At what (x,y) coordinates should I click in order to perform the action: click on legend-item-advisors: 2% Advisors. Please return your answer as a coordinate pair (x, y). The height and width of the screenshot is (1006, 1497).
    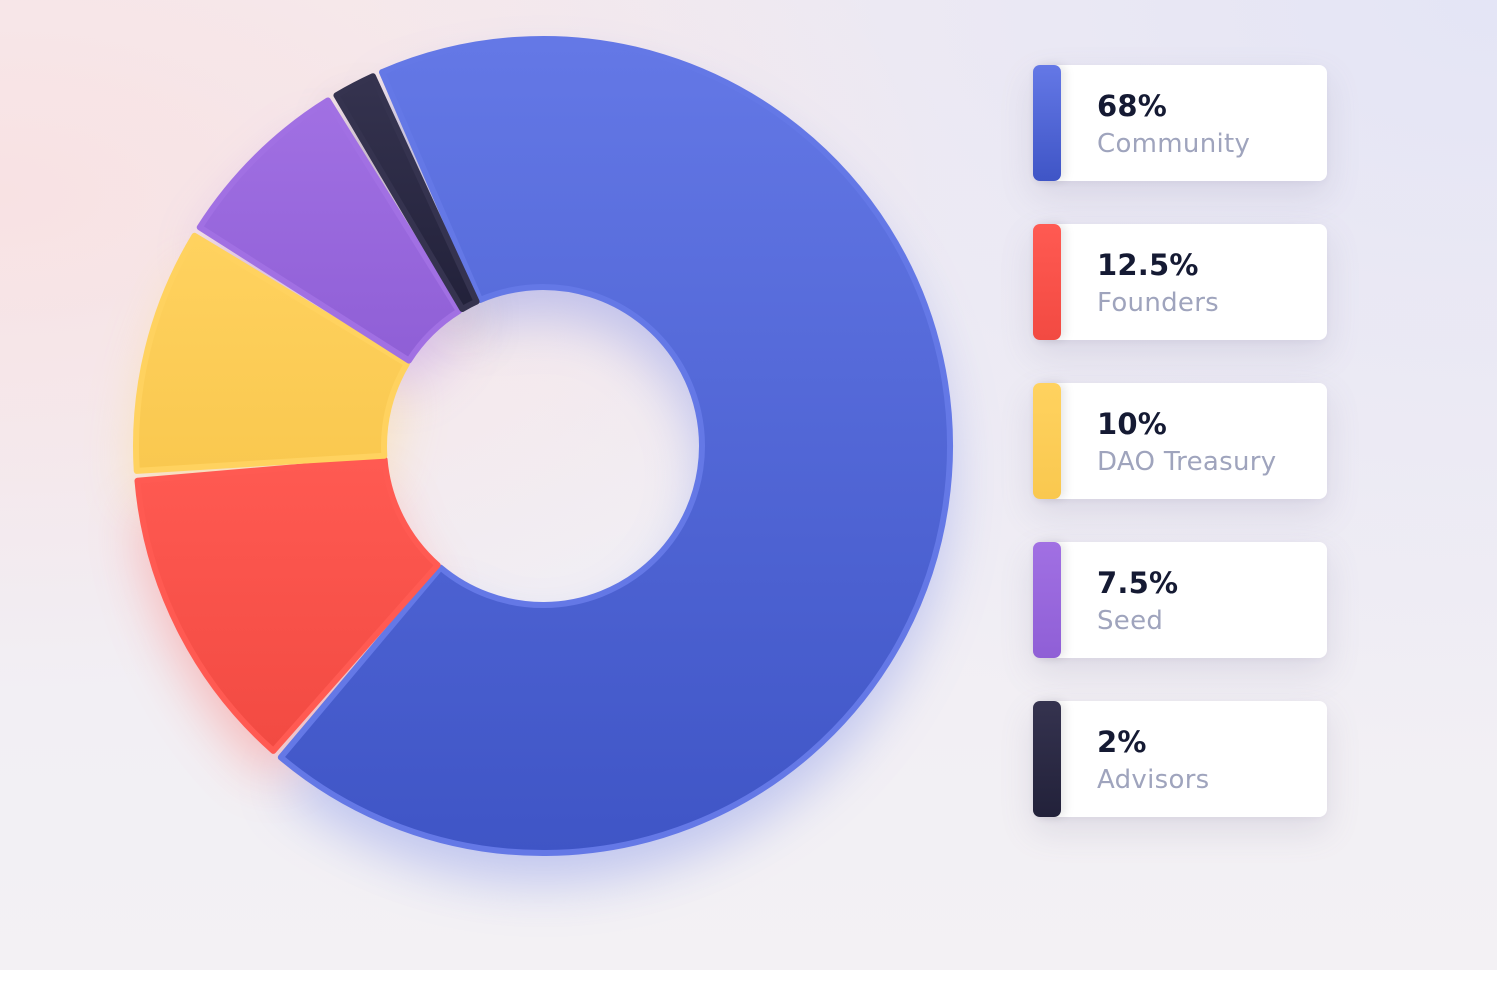
    Looking at the image, I should click on (1180, 759).